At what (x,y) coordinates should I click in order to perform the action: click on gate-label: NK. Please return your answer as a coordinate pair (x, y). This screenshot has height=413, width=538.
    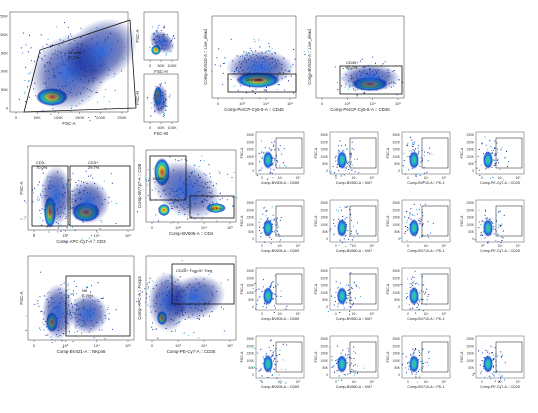
    Looking at the image, I should click on (85, 290).